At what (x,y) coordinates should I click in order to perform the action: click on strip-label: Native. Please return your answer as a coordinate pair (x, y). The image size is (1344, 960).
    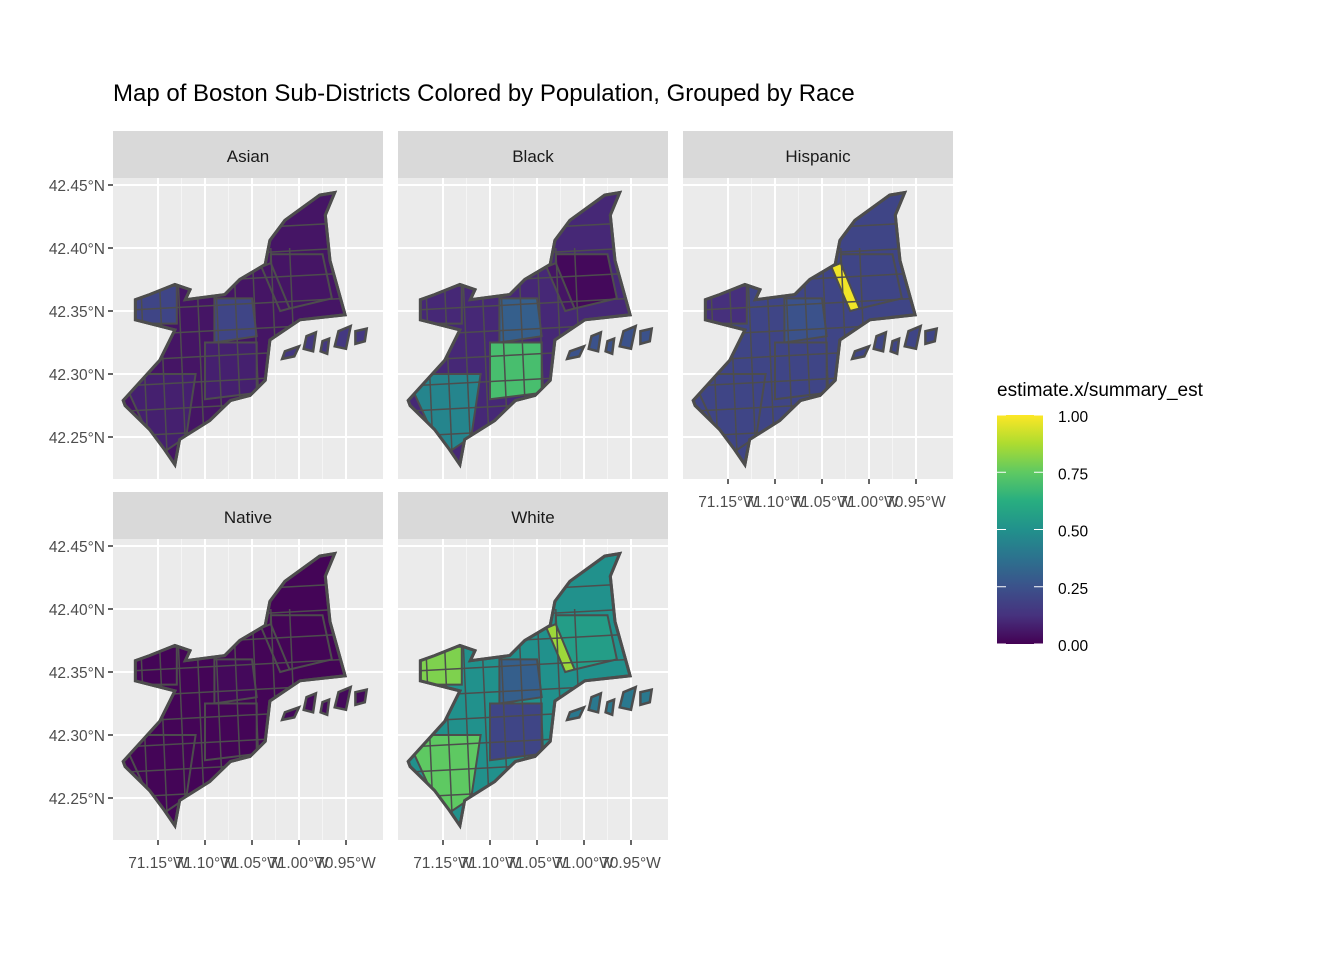
    Looking at the image, I should click on (248, 517).